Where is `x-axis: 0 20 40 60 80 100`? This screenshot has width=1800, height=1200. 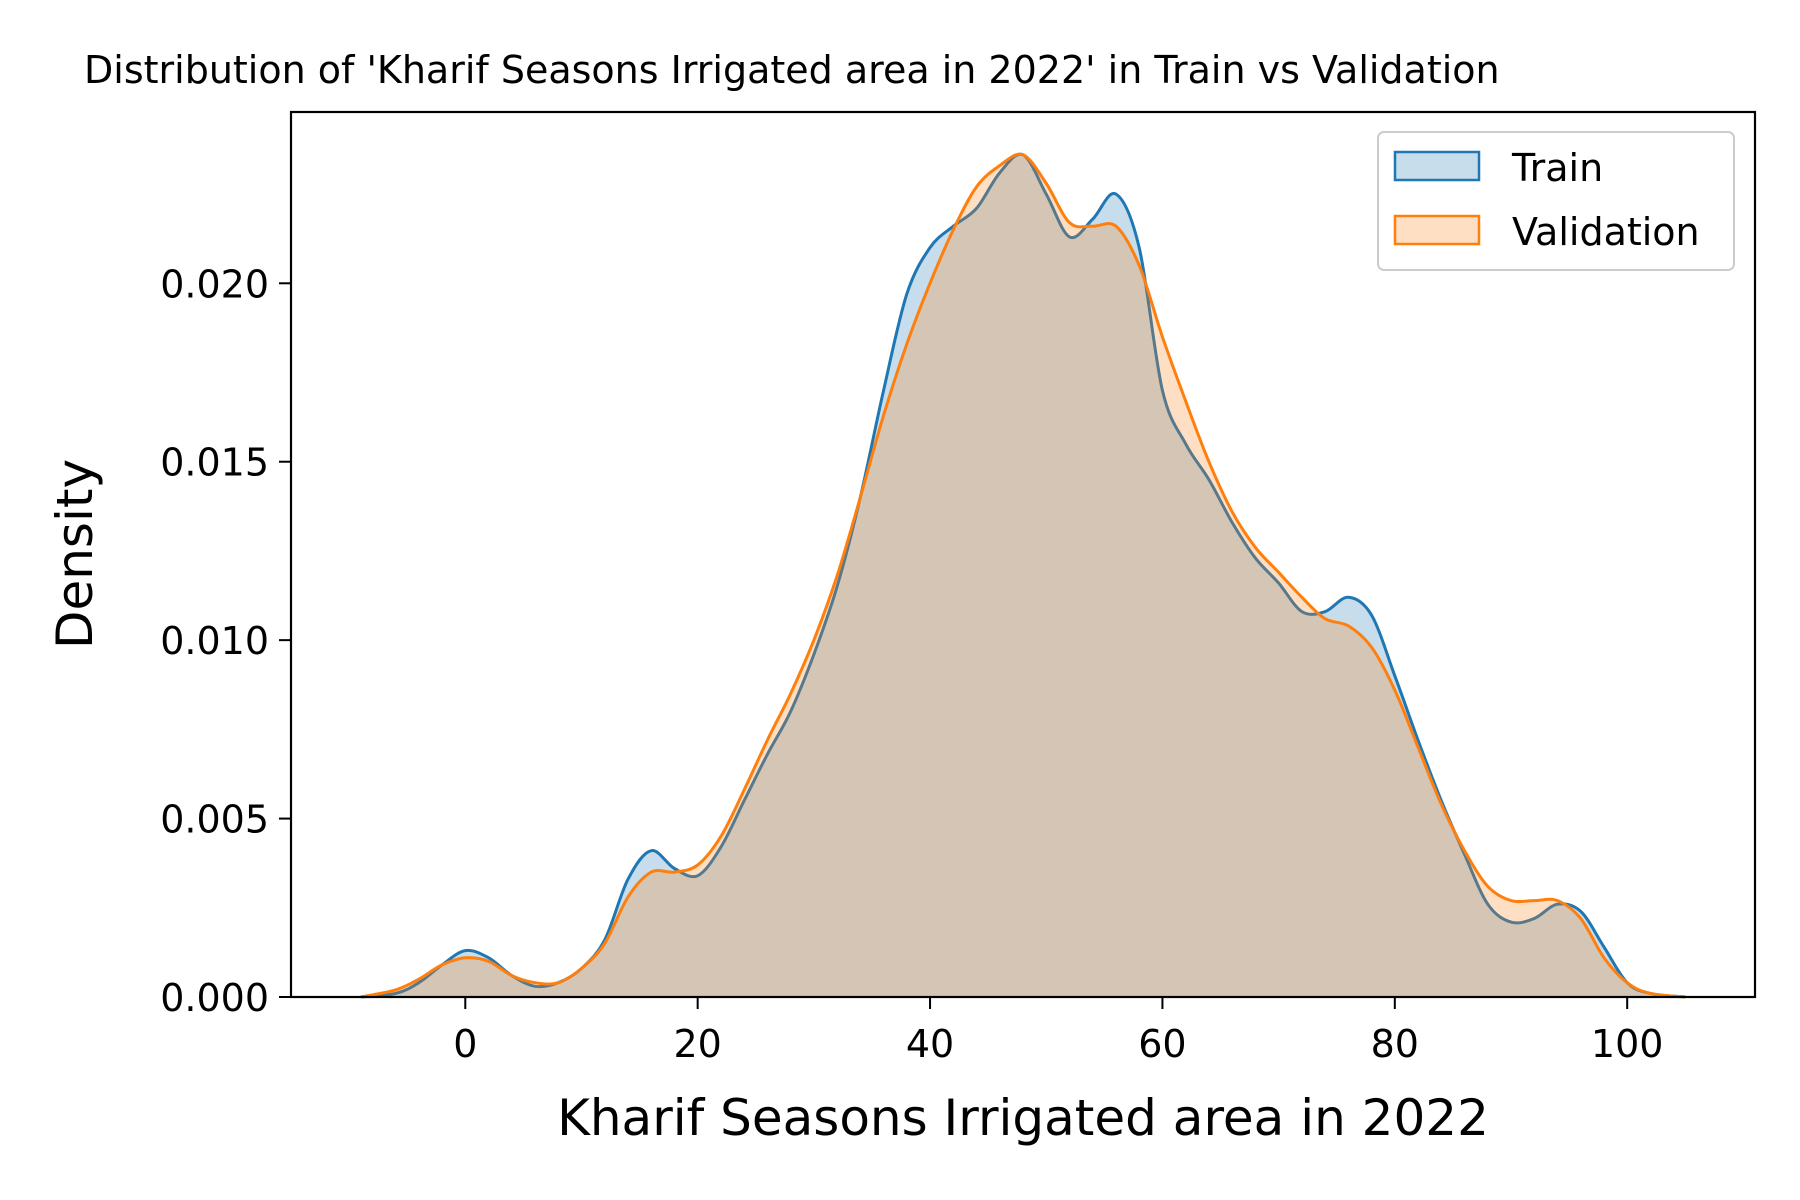
x-axis: 0 20 40 60 80 100 is located at coordinates (1058, 1031).